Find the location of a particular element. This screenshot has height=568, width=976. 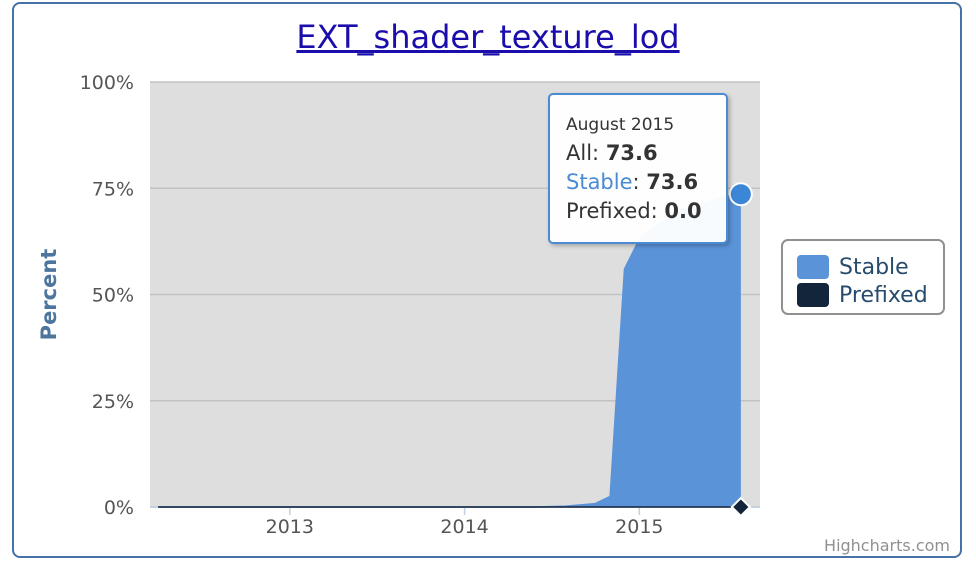

x-tick-label: 2014 is located at coordinates (464, 527).